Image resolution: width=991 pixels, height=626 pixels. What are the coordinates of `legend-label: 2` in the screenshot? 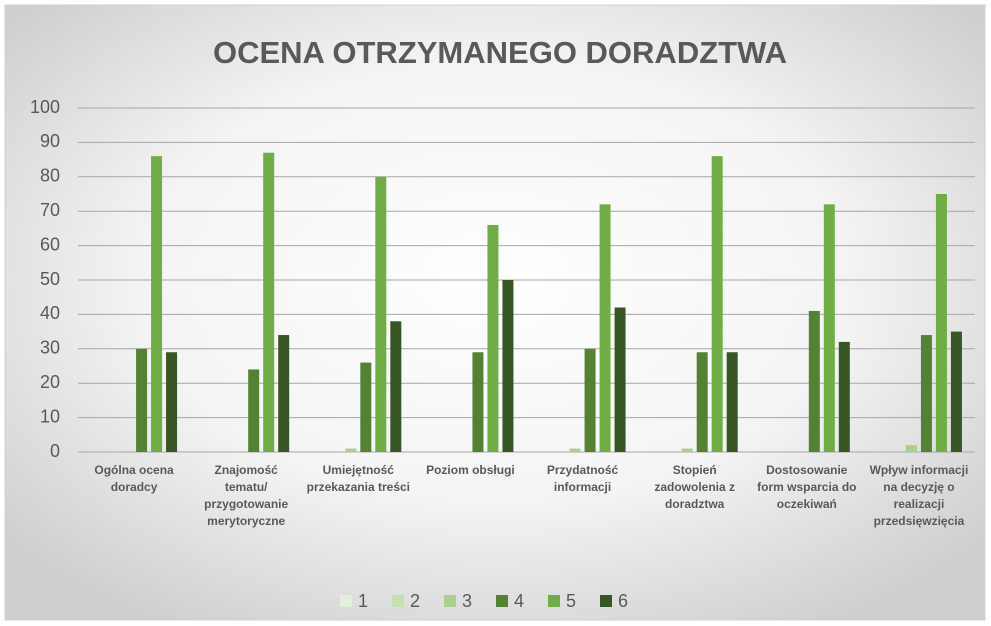 It's located at (415, 601).